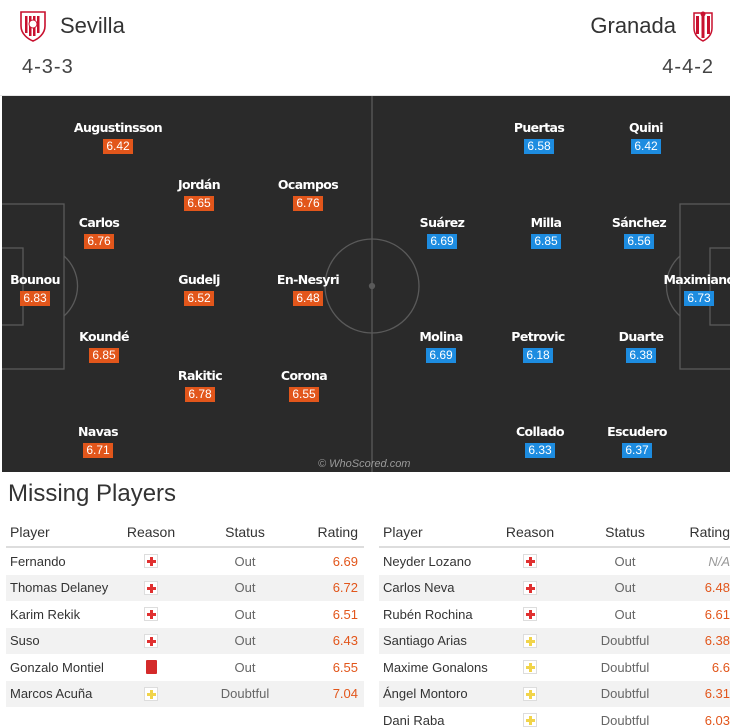 The image size is (730, 728). What do you see at coordinates (304, 375) in the screenshot?
I see `player-name: Corona` at bounding box center [304, 375].